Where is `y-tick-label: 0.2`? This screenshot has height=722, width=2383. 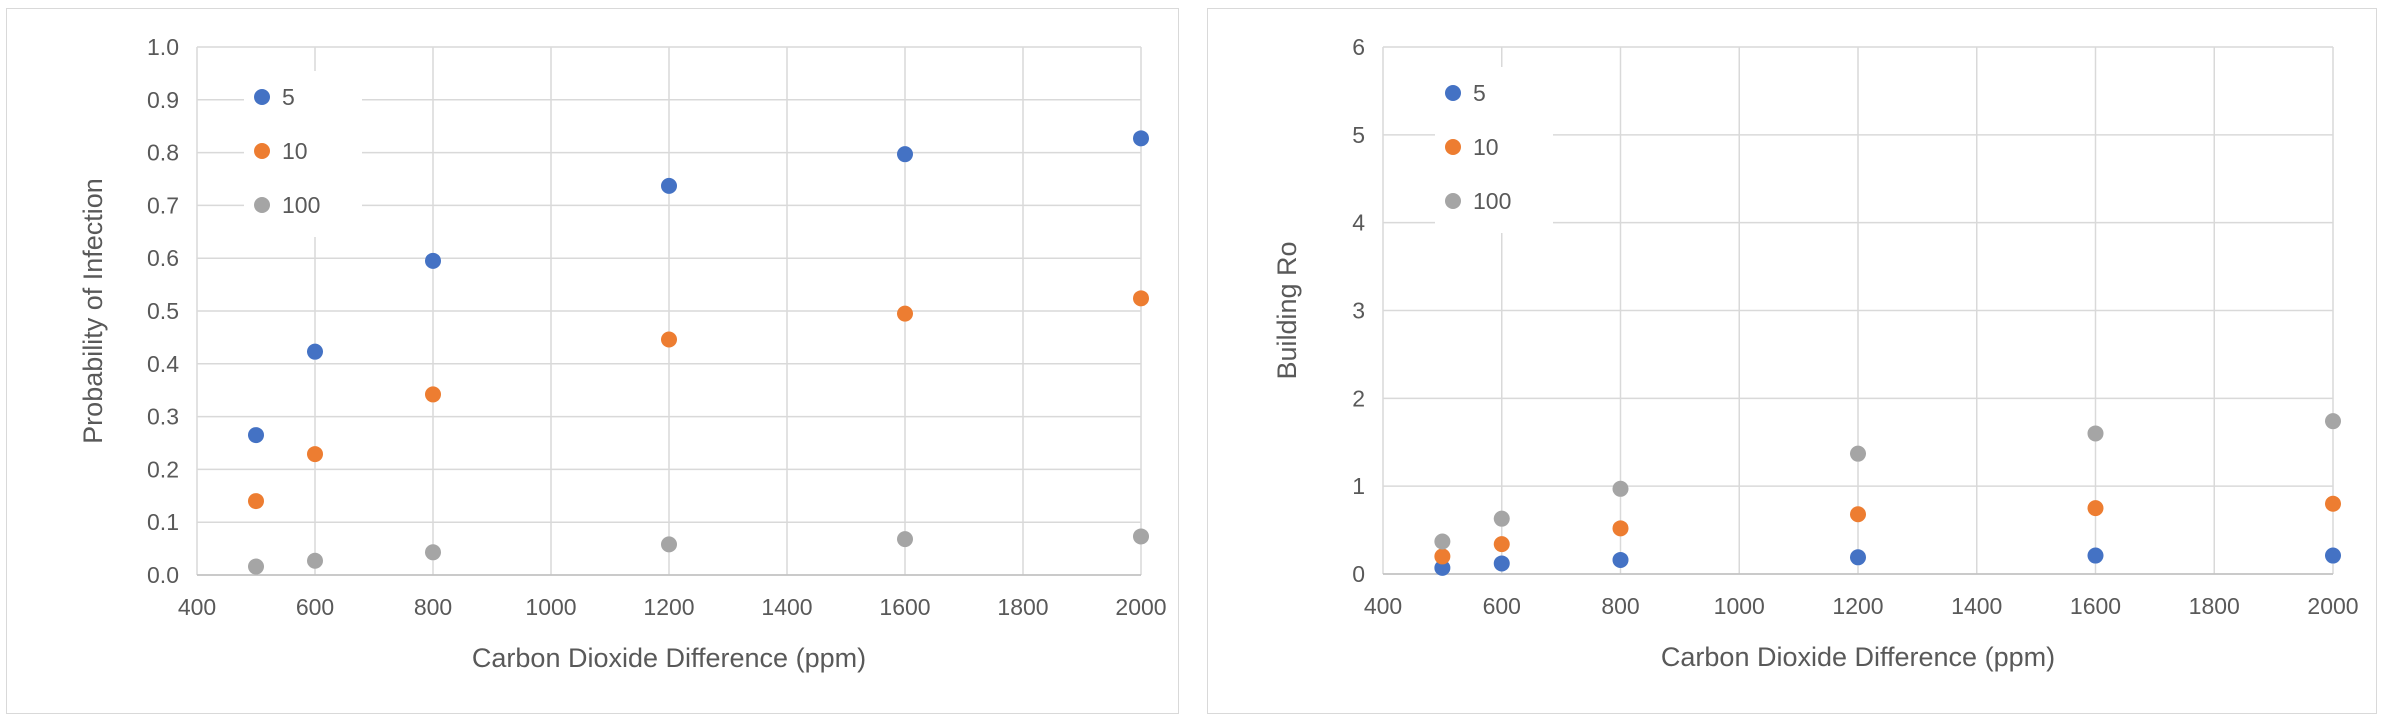 y-tick-label: 0.2 is located at coordinates (163, 469).